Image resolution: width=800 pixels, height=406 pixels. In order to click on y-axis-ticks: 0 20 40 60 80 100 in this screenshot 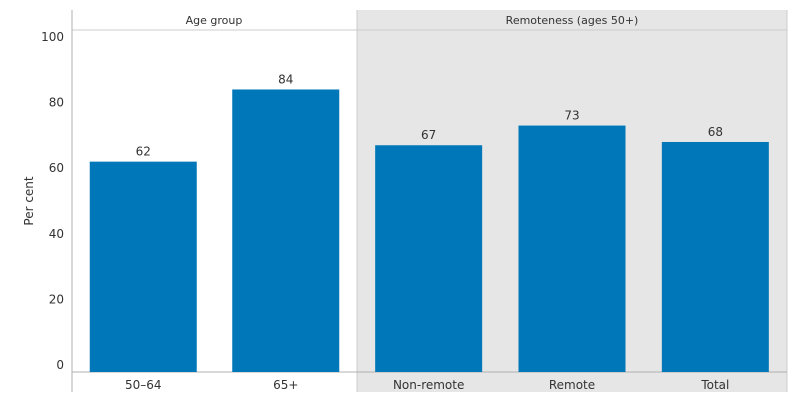, I will do `click(52, 201)`.